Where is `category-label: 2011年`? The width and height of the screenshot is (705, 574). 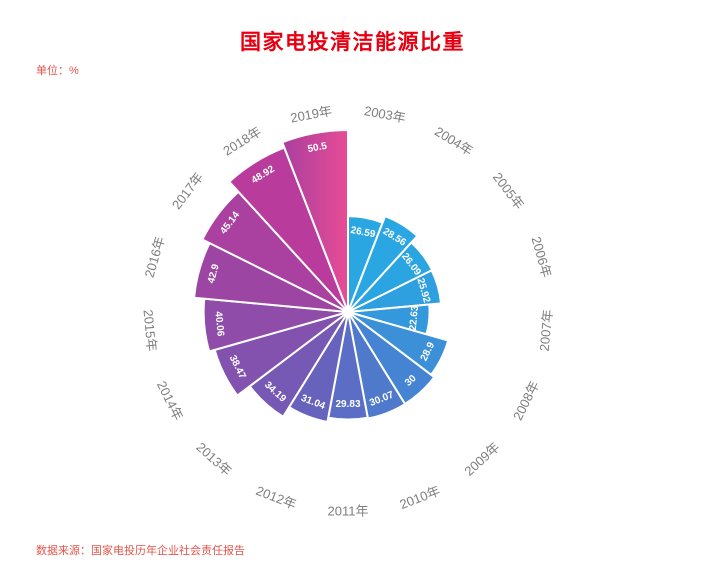
category-label: 2011年 is located at coordinates (348, 510).